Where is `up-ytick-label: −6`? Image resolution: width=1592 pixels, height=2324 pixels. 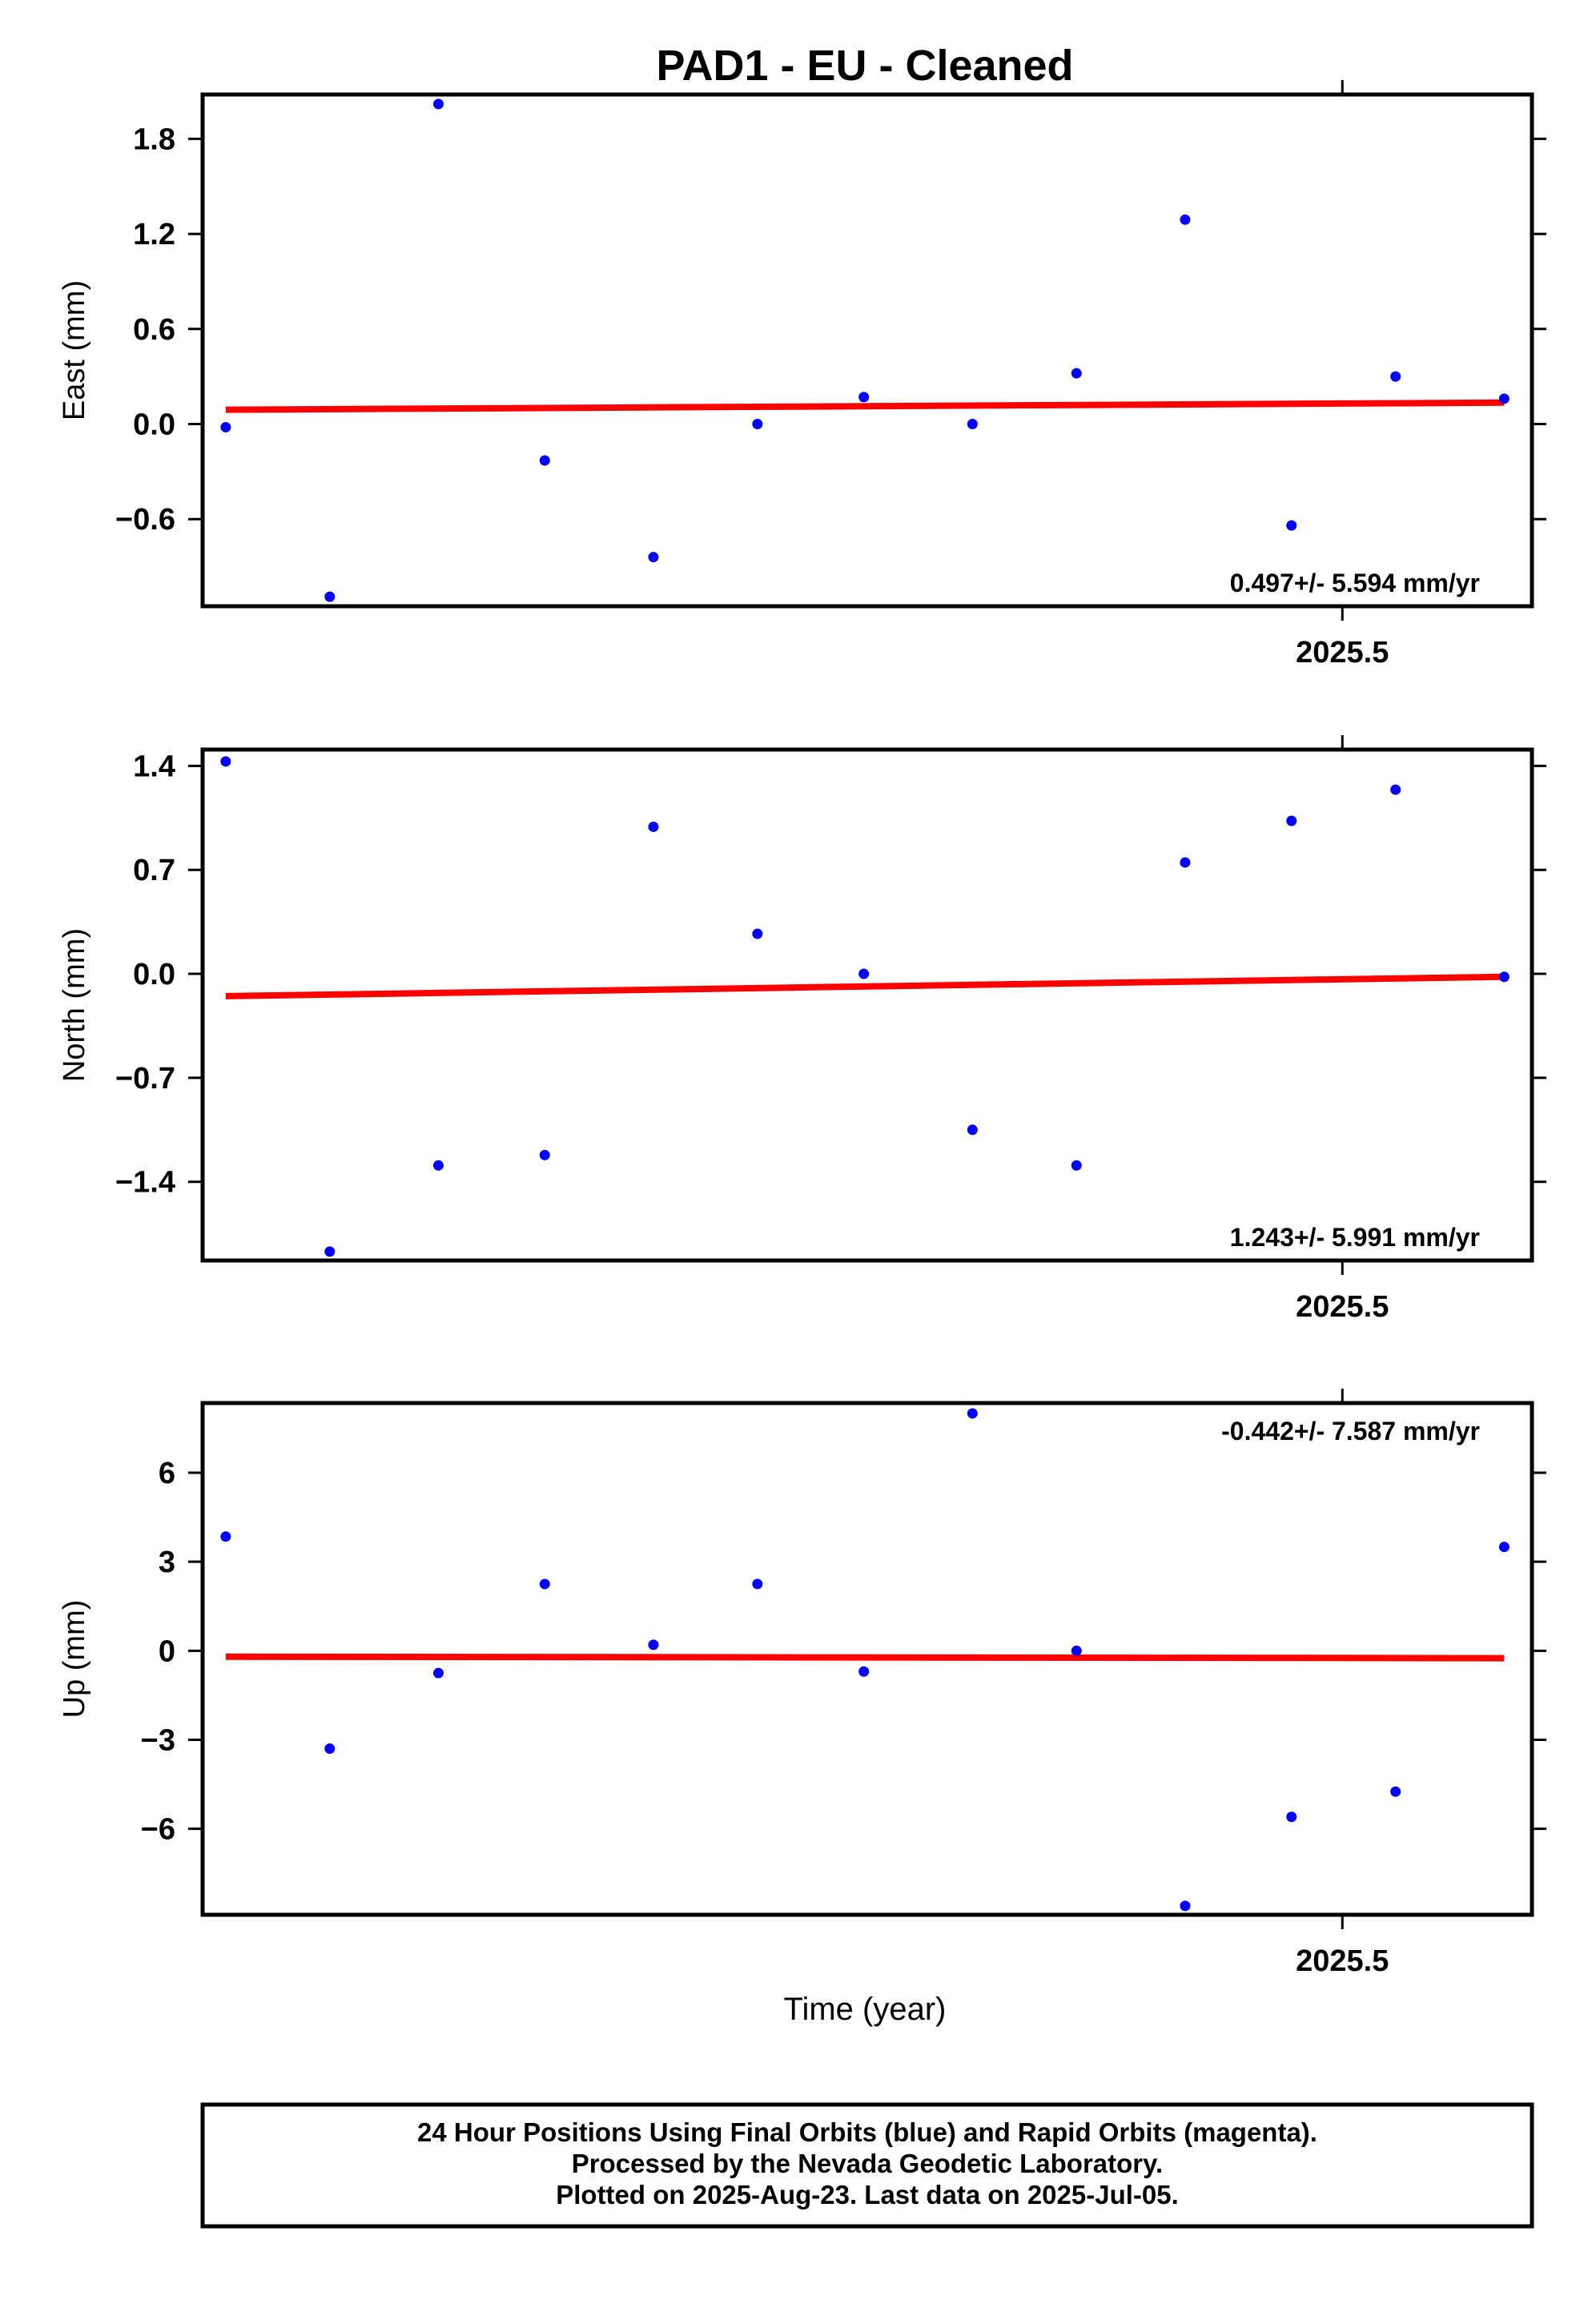
up-ytick-label: −6 is located at coordinates (158, 1830).